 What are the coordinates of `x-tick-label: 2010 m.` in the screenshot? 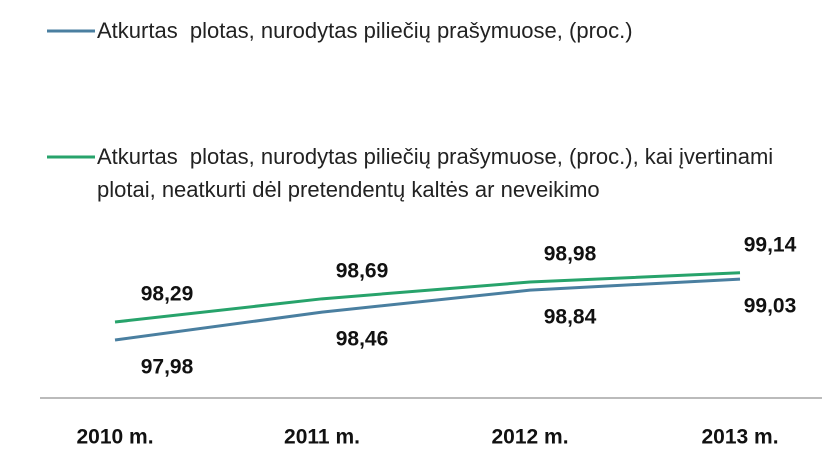 It's located at (114, 437).